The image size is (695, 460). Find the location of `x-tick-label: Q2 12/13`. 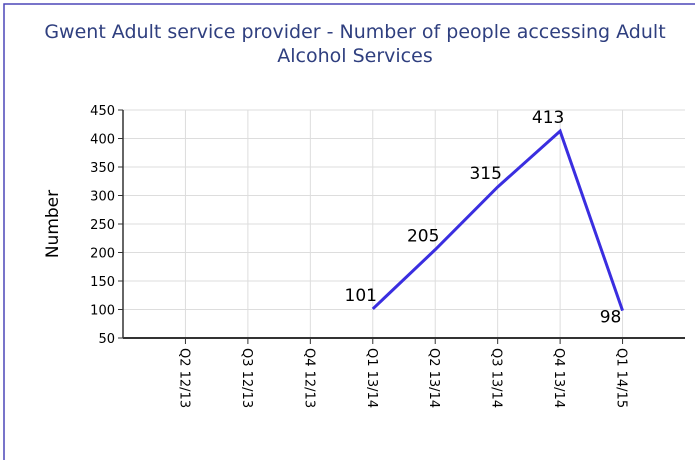

x-tick-label: Q2 12/13 is located at coordinates (183, 378).